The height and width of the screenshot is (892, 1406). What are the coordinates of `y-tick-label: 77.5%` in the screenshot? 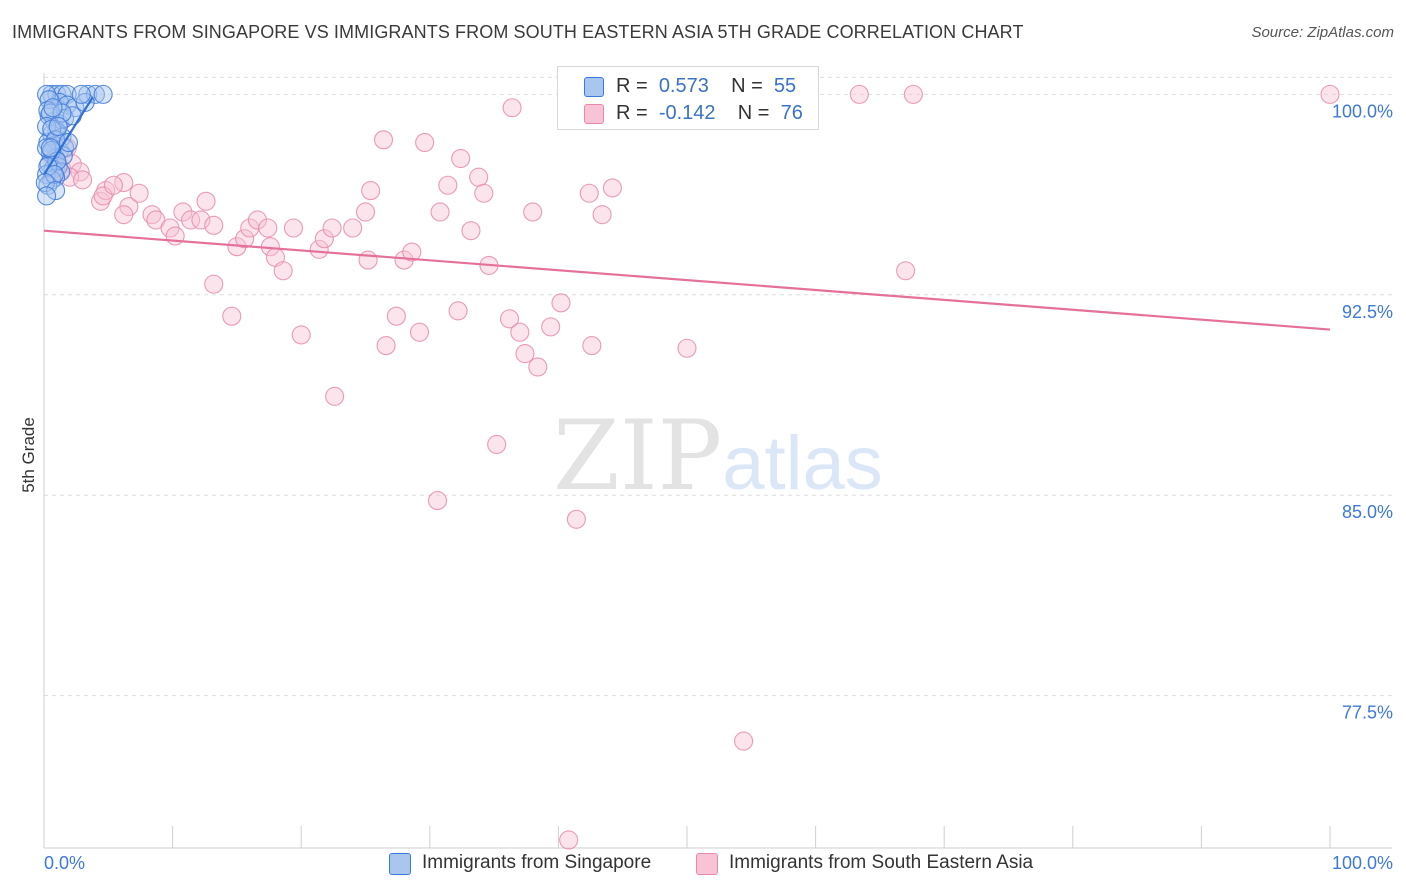 It's located at (1367, 713).